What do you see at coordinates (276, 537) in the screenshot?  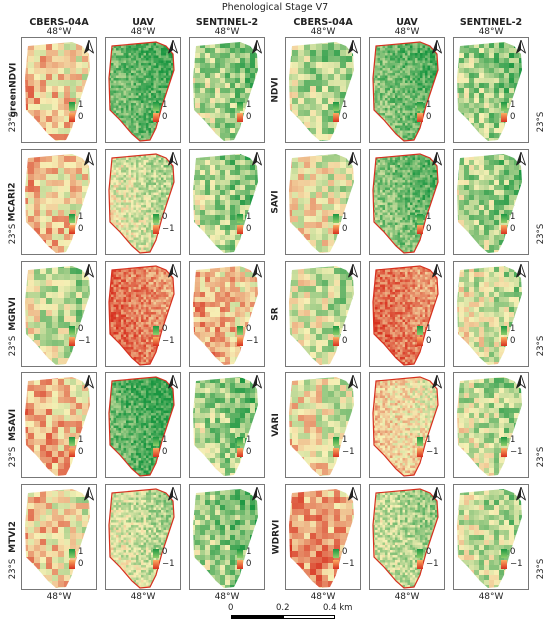 I see `index-label: WDRVI` at bounding box center [276, 537].